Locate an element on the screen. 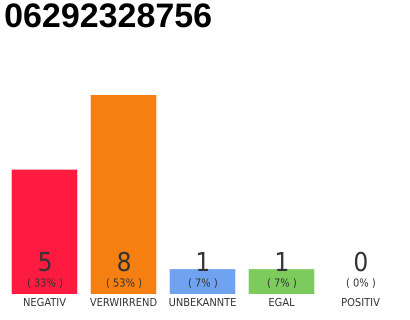  x-tick-label: POSITIV is located at coordinates (360, 302).